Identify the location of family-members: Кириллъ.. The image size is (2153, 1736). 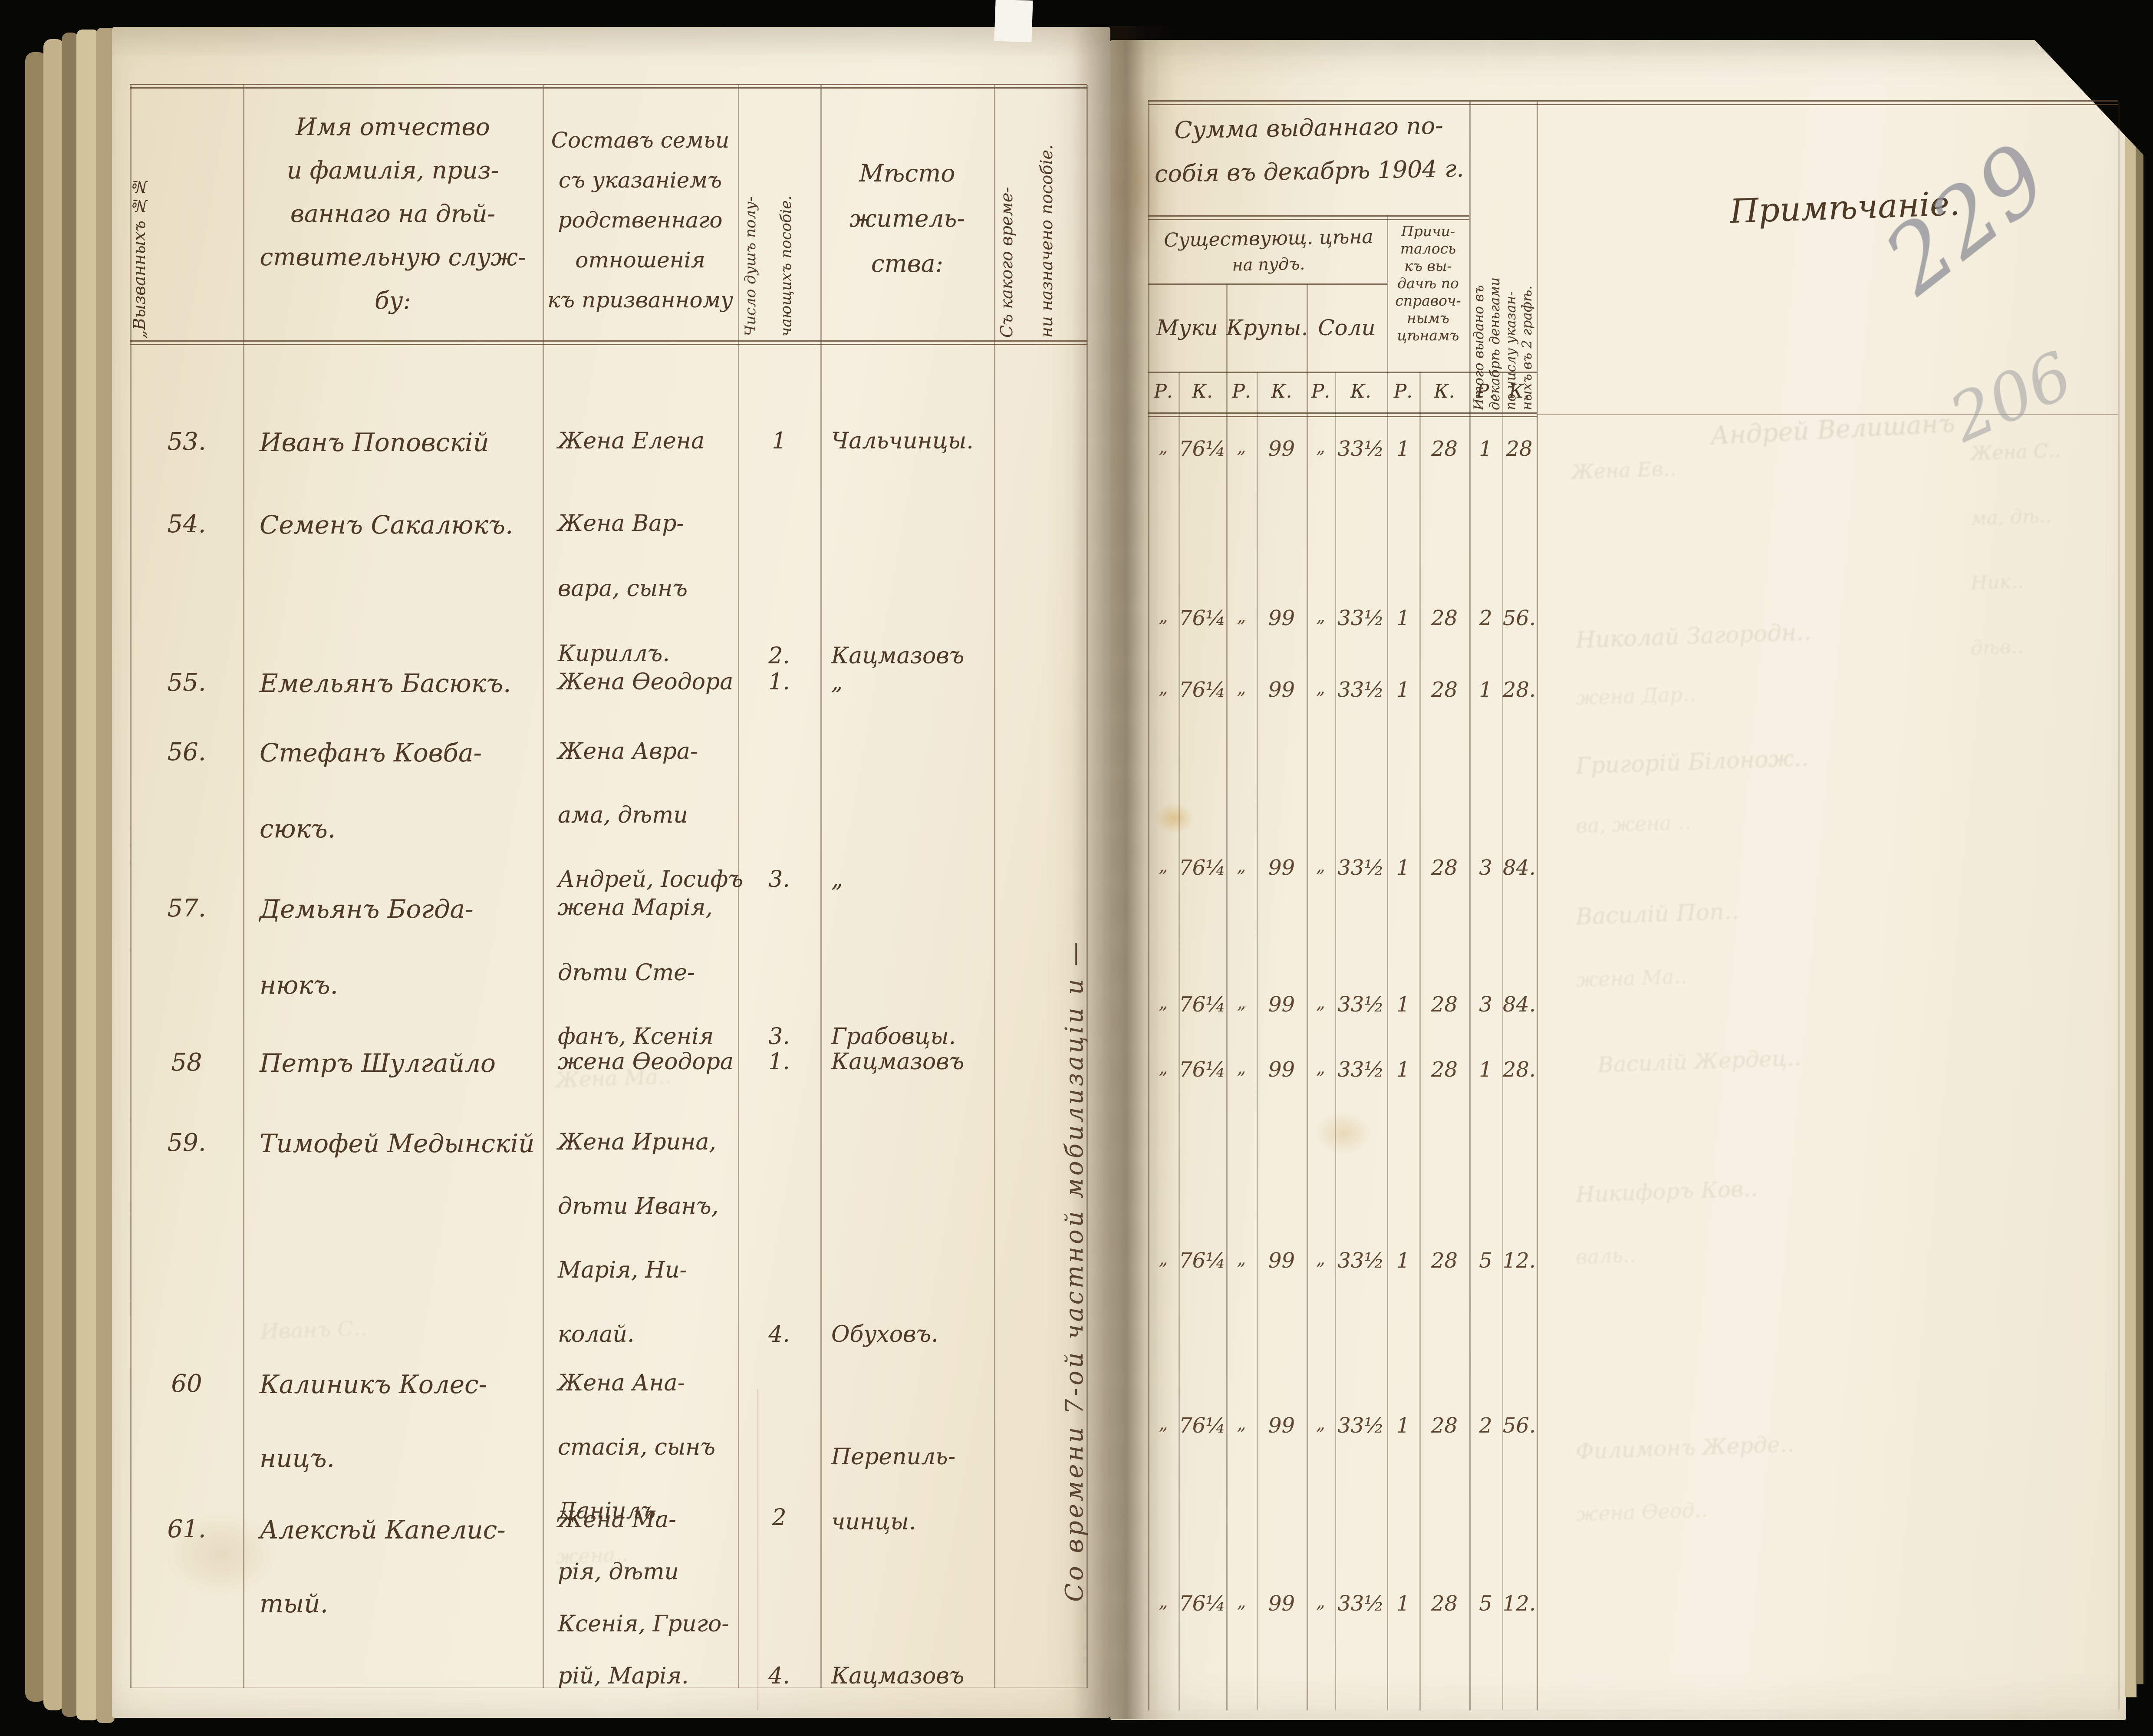
(614, 654).